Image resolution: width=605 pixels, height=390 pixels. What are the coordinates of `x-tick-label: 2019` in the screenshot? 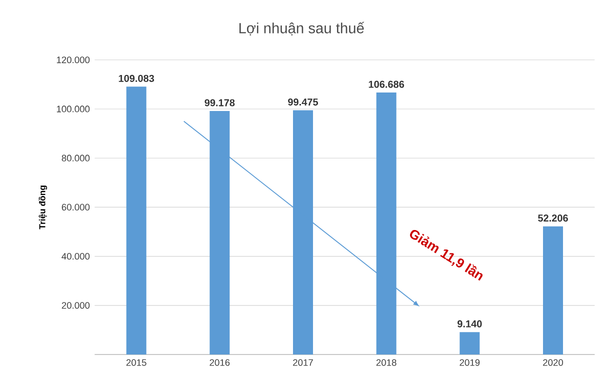 It's located at (470, 362).